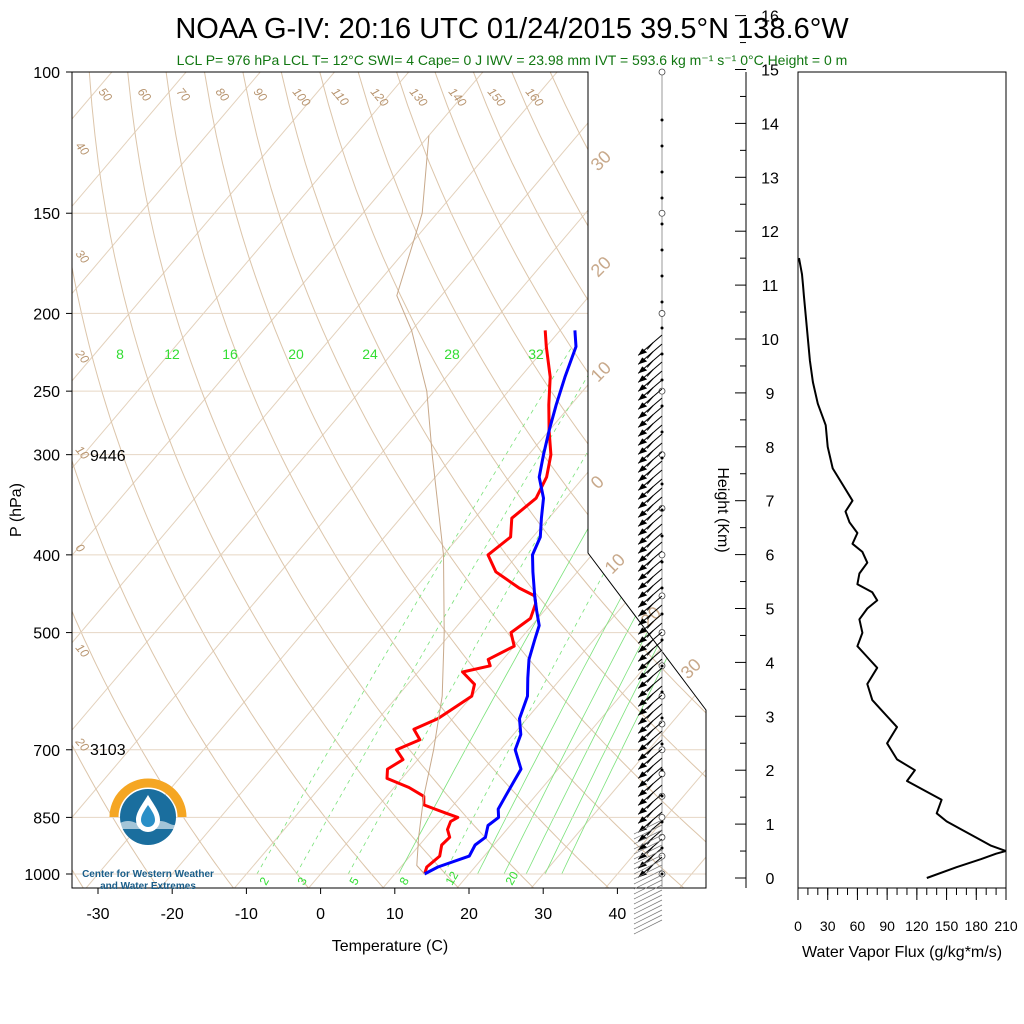 The image size is (1024, 1024). I want to click on temperature-tick-label: 0, so click(320, 914).